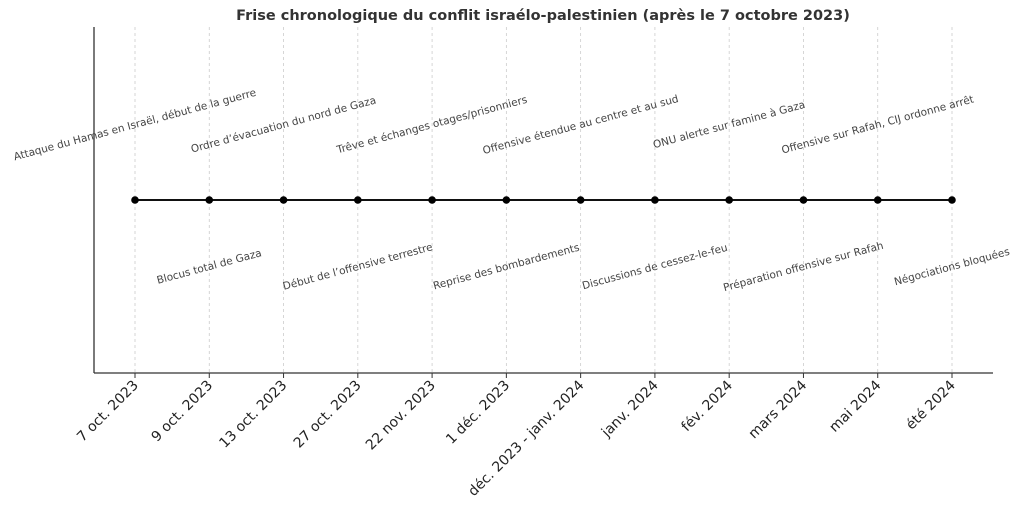 This screenshot has width=1024, height=513. Describe the element at coordinates (708, 406) in the screenshot. I see `x-tick-label: fév. 2024` at that location.